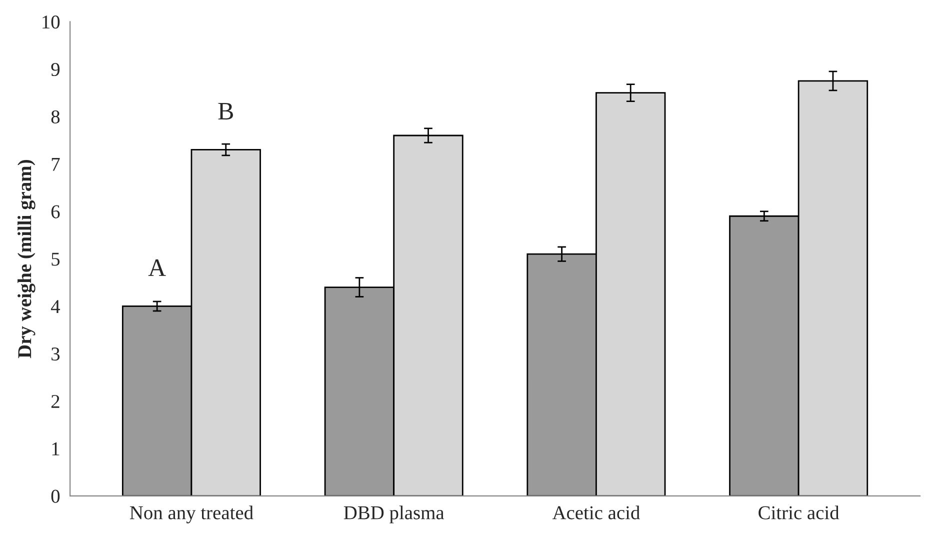  What do you see at coordinates (56, 164) in the screenshot?
I see `y-tick-label: 7` at bounding box center [56, 164].